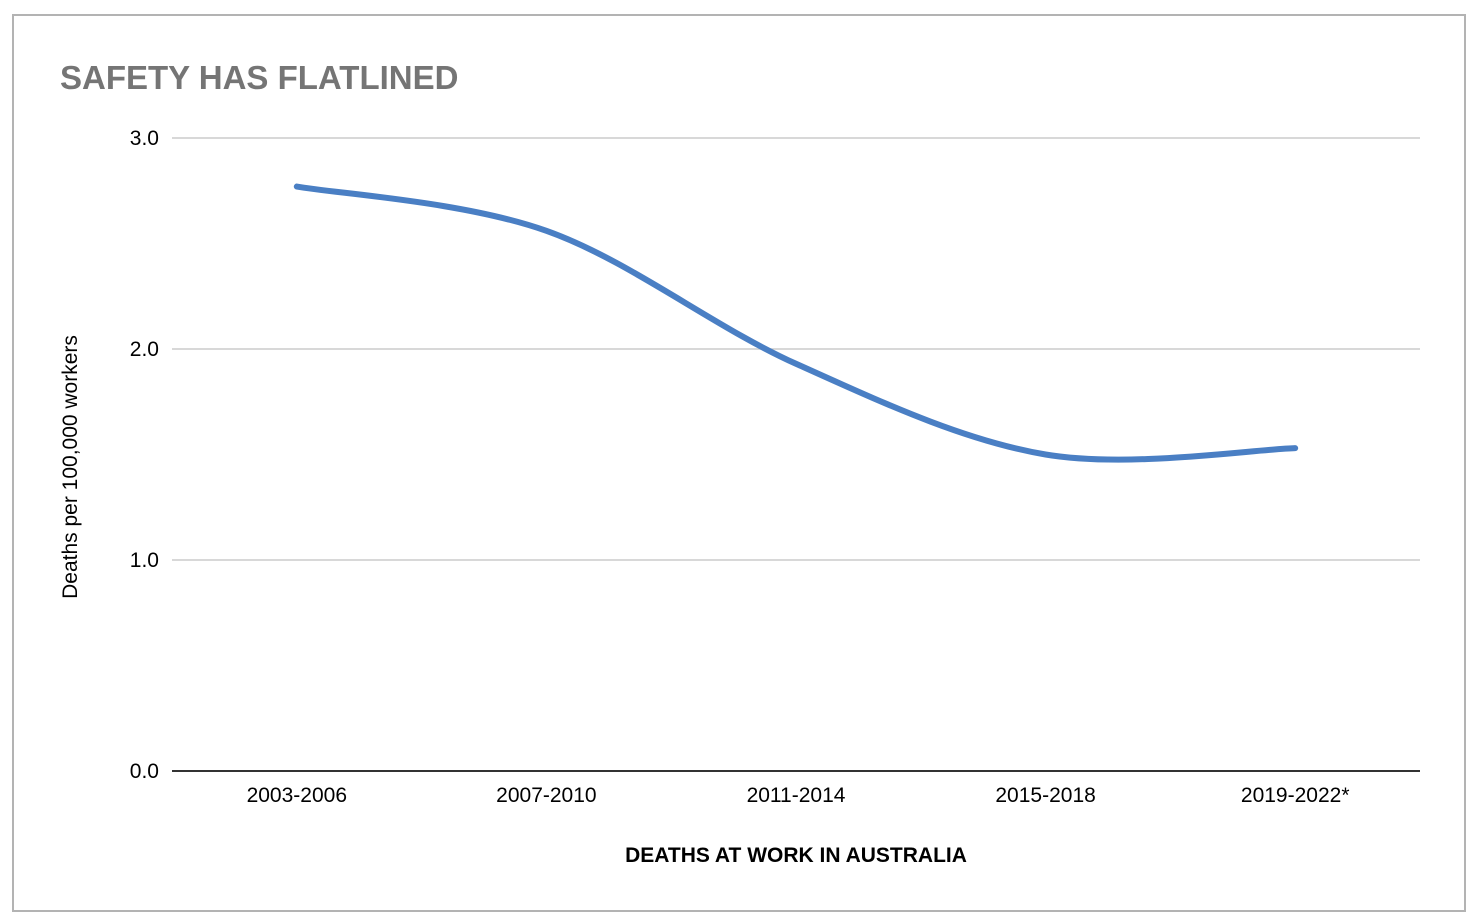 The height and width of the screenshot is (922, 1476). What do you see at coordinates (796, 855) in the screenshot?
I see `x-axis-label: DEATHS AT WORK IN AUSTRALIA` at bounding box center [796, 855].